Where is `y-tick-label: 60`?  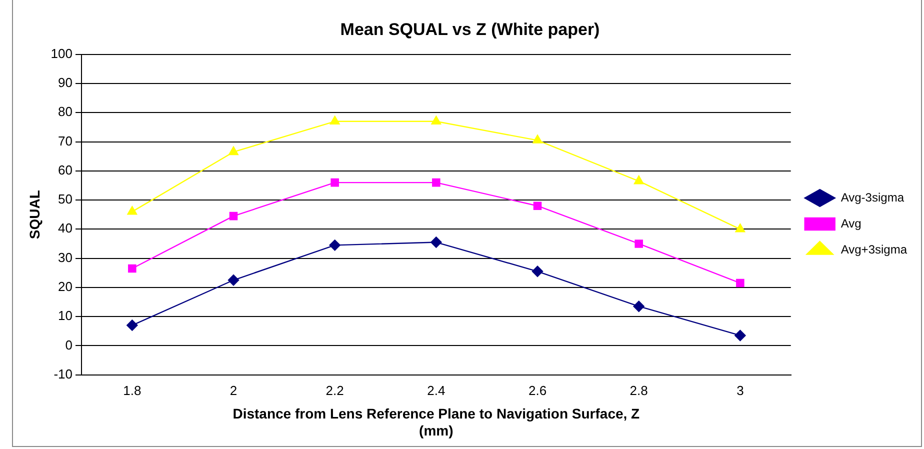 y-tick-label: 60 is located at coordinates (65, 170).